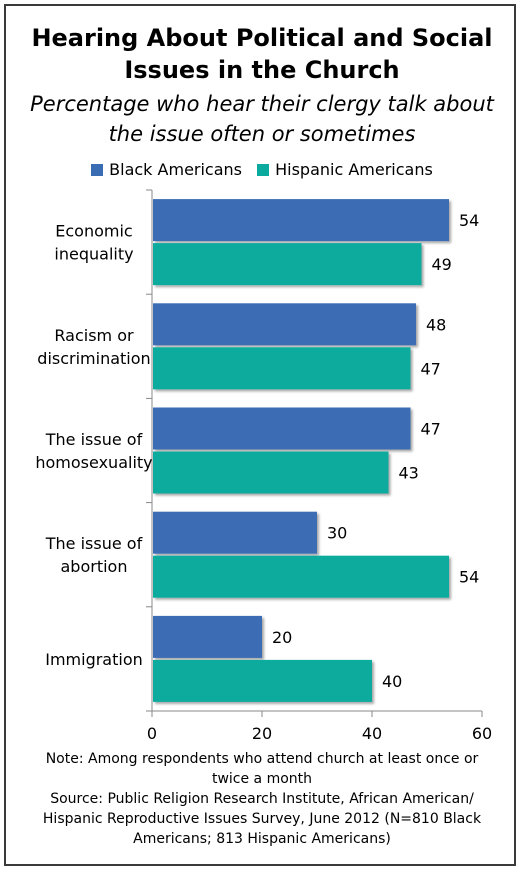 The height and width of the screenshot is (874, 524). Describe the element at coordinates (262, 134) in the screenshot. I see `chart-subtitle-line-2: the issue often or sometimes` at that location.